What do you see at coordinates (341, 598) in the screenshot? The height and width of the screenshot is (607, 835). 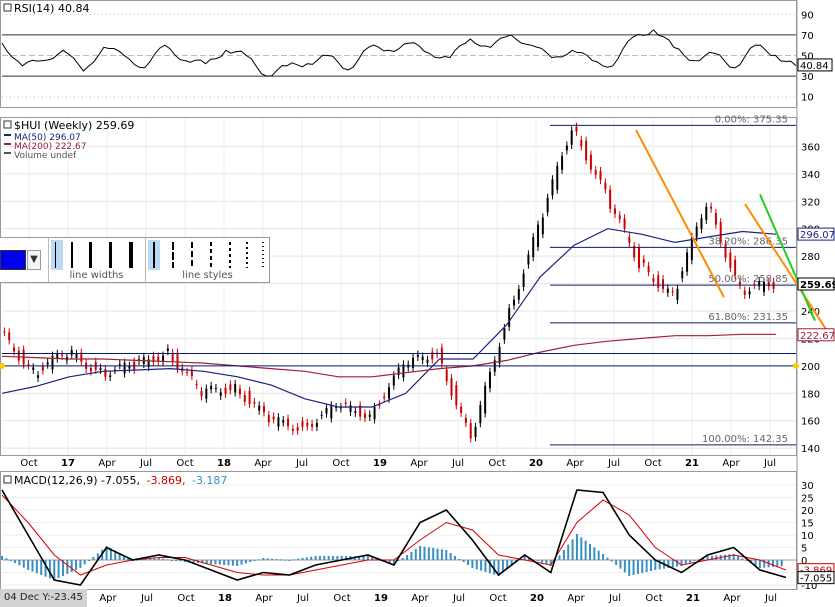 I see `bottom-axis-label: Oct` at bounding box center [341, 598].